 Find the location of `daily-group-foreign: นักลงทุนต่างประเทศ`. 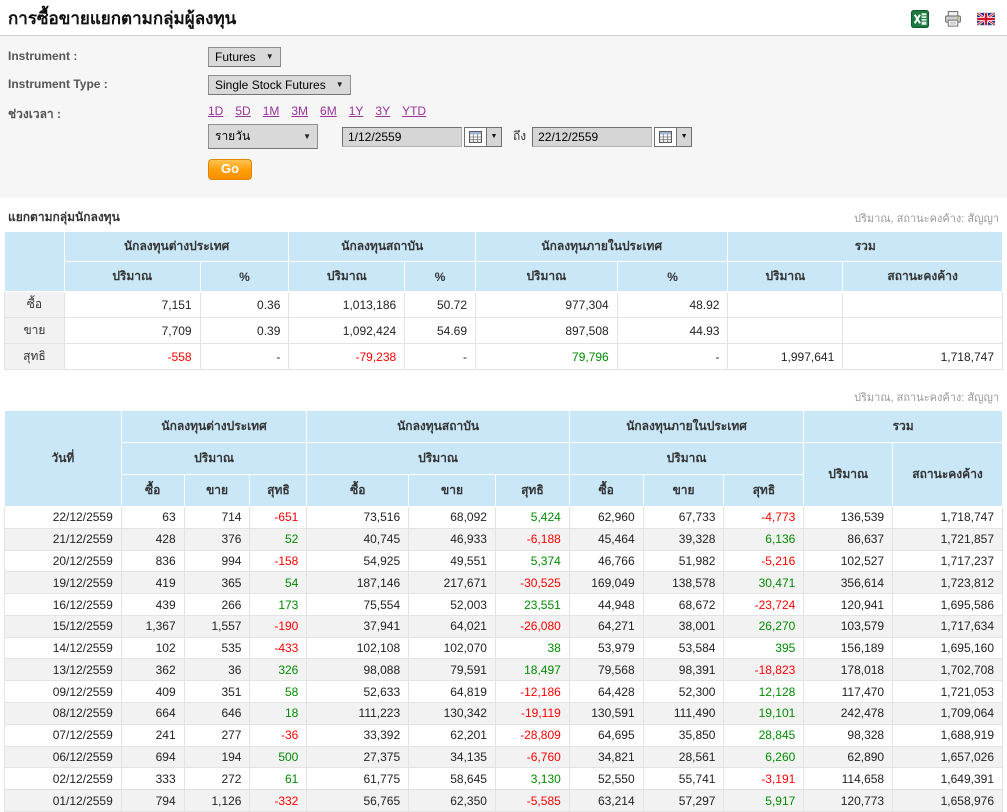

daily-group-foreign: นักลงทุนต่างประเทศ is located at coordinates (214, 426).